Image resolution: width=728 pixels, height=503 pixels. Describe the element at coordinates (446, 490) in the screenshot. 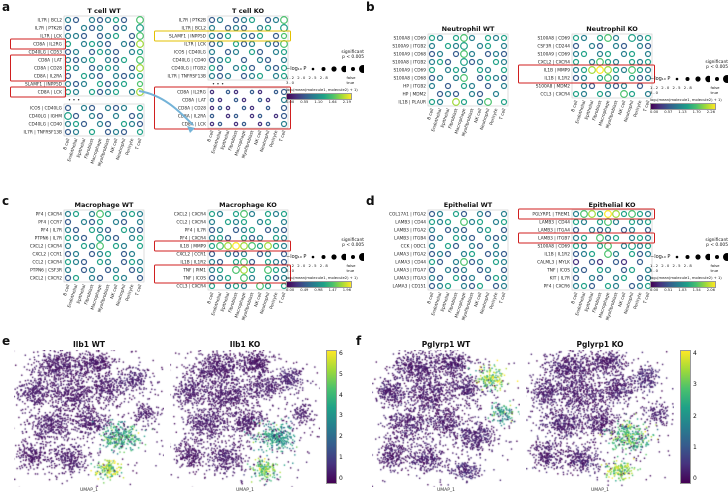

I see `umap-x-axis-label: UMAP_1` at that location.